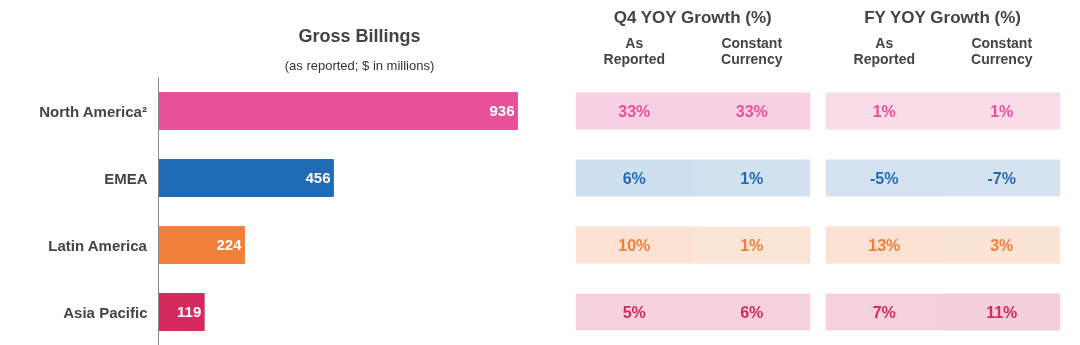  Describe the element at coordinates (692, 17) in the screenshot. I see `chart-title: Q4 YOY Growth (%)` at that location.